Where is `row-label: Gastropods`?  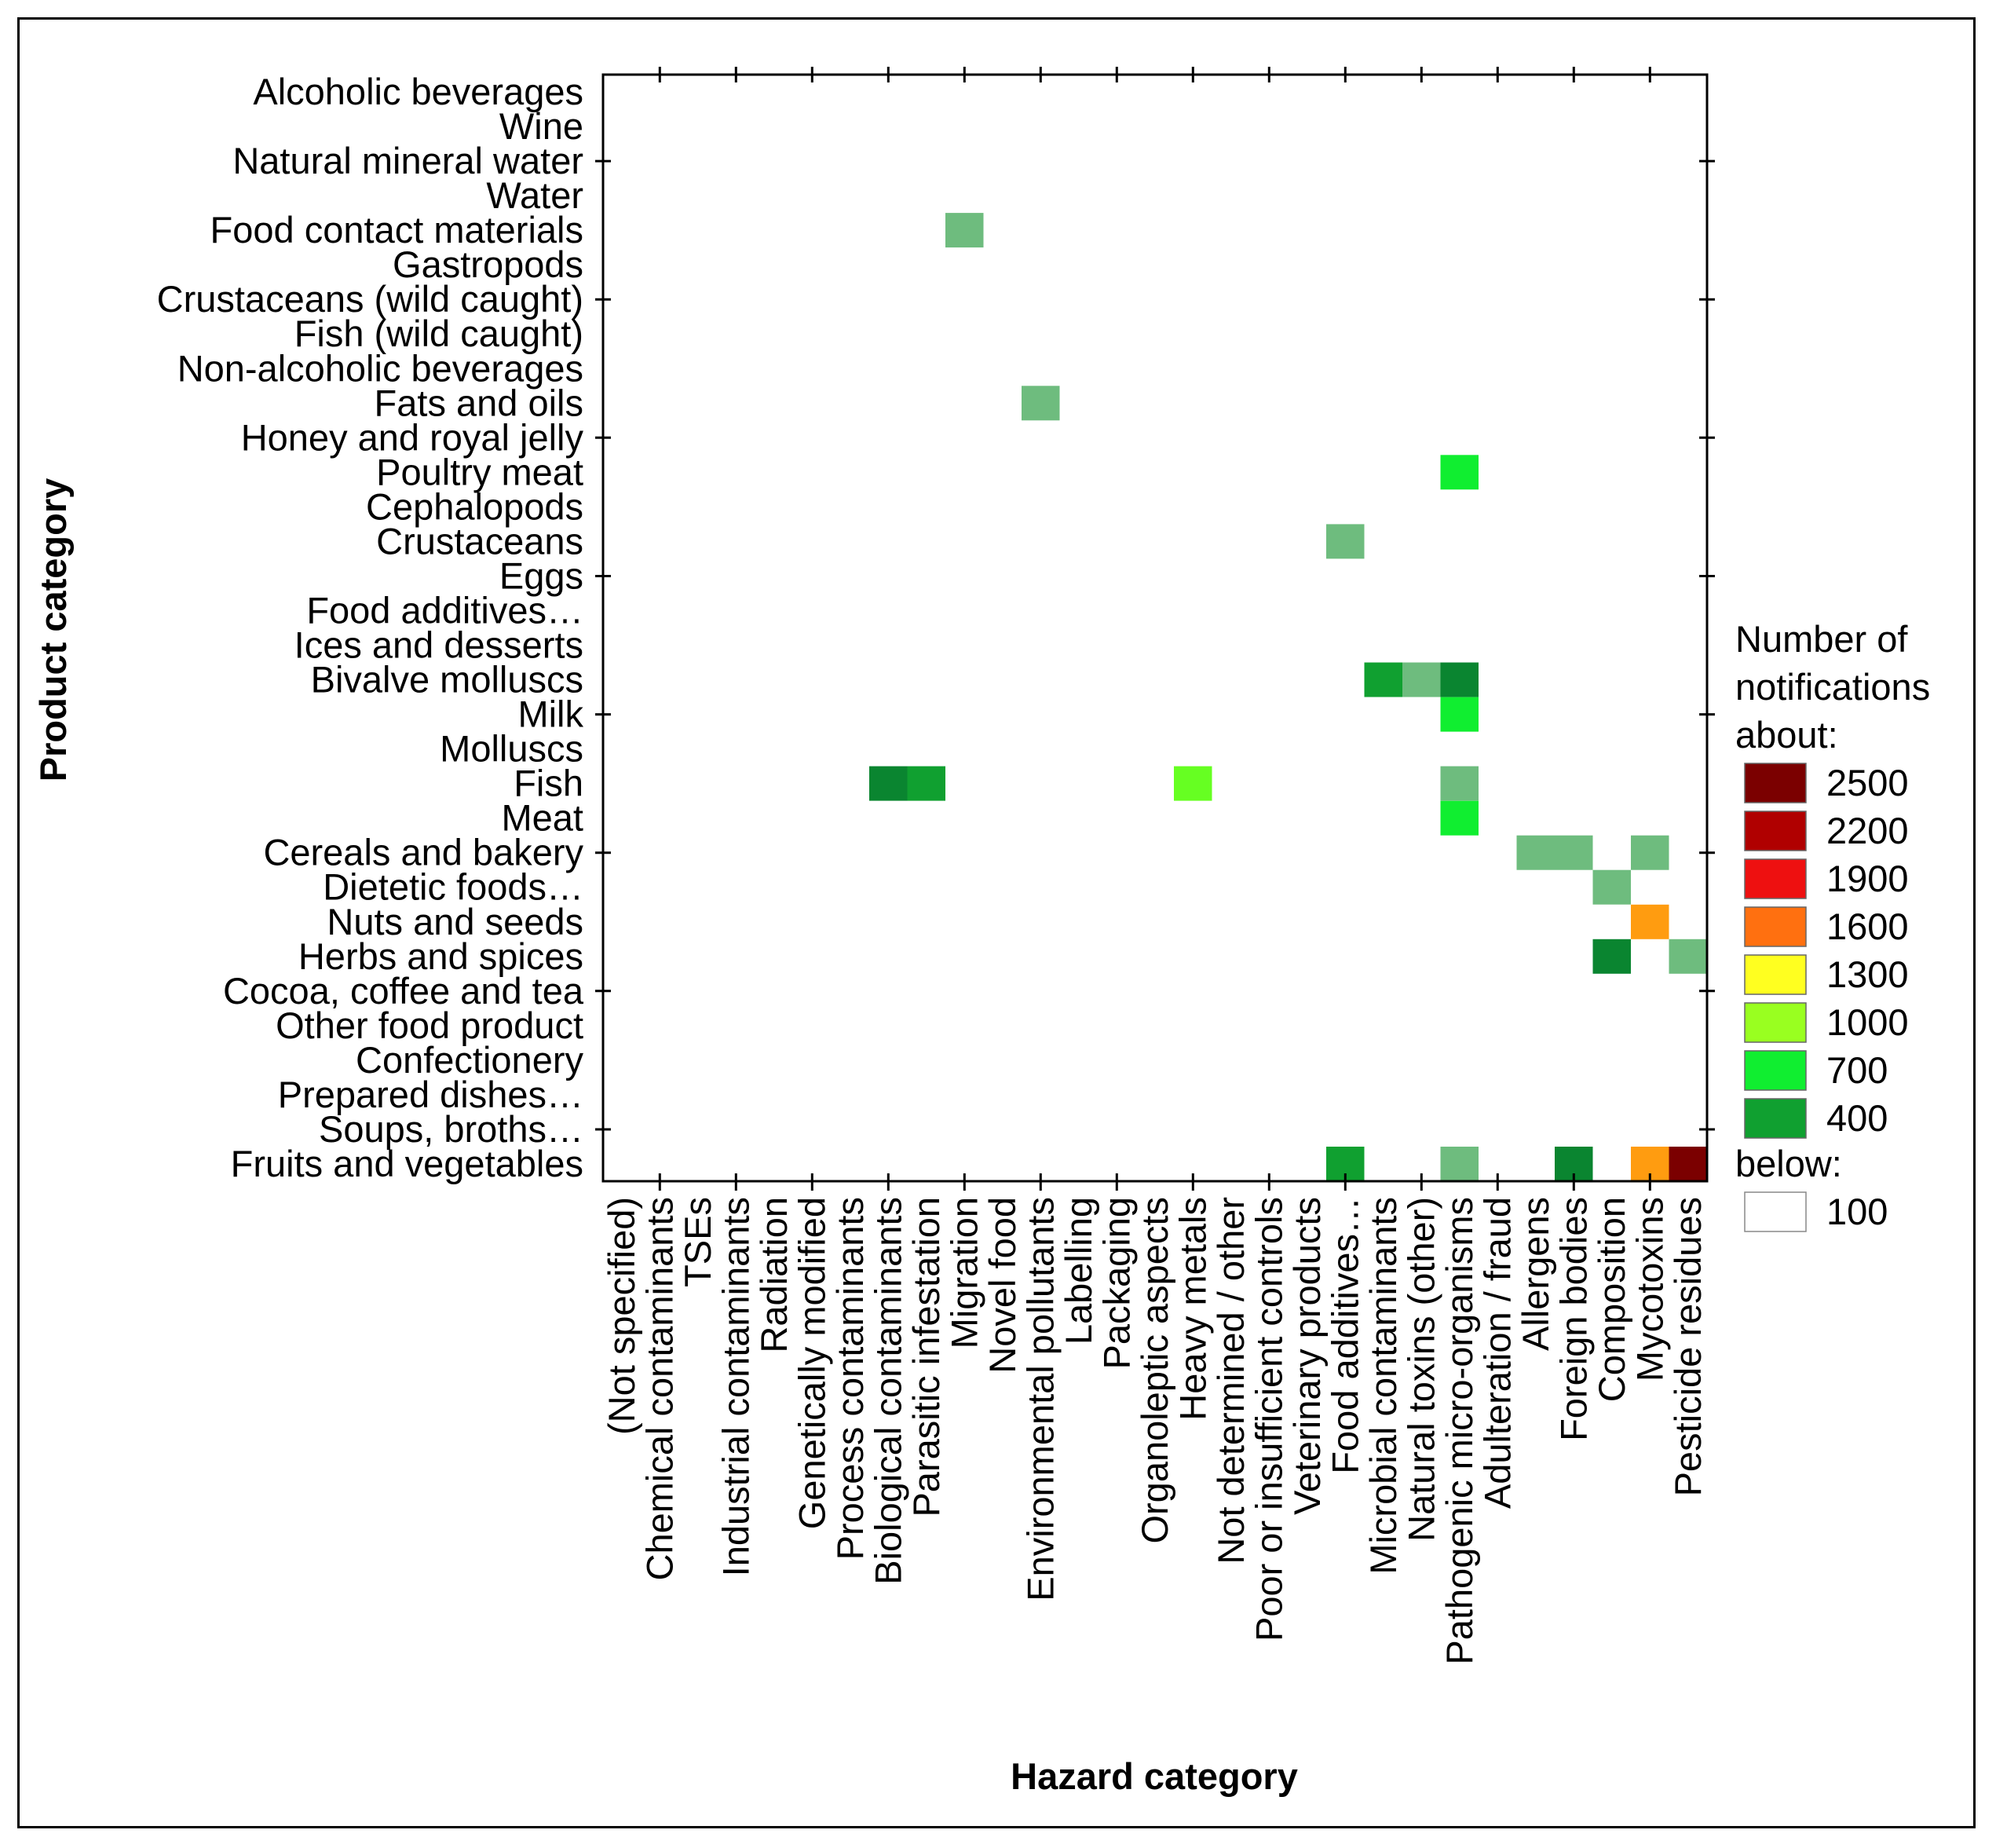
row-label: Gastropods is located at coordinates (488, 264).